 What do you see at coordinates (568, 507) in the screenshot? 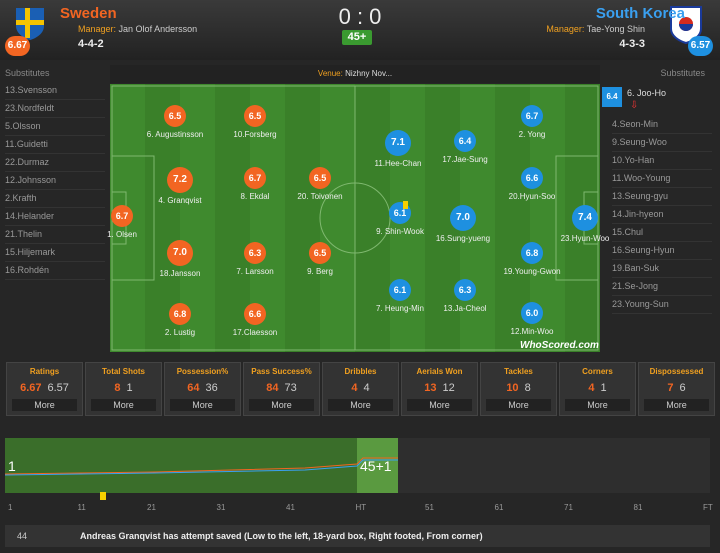
I see `axis-label: 71` at bounding box center [568, 507].